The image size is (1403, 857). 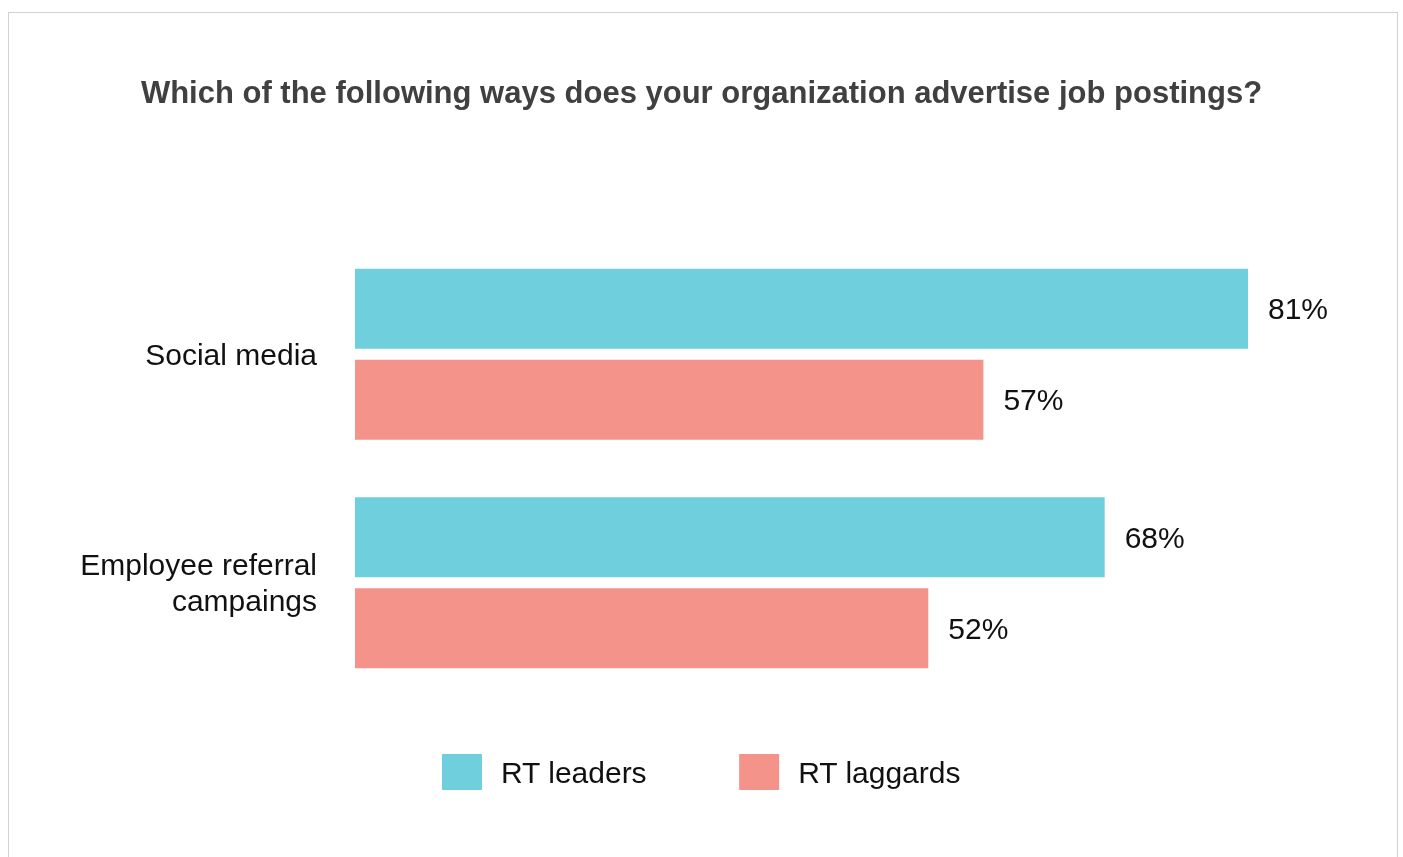 What do you see at coordinates (1298, 309) in the screenshot?
I see `data-label: 81%` at bounding box center [1298, 309].